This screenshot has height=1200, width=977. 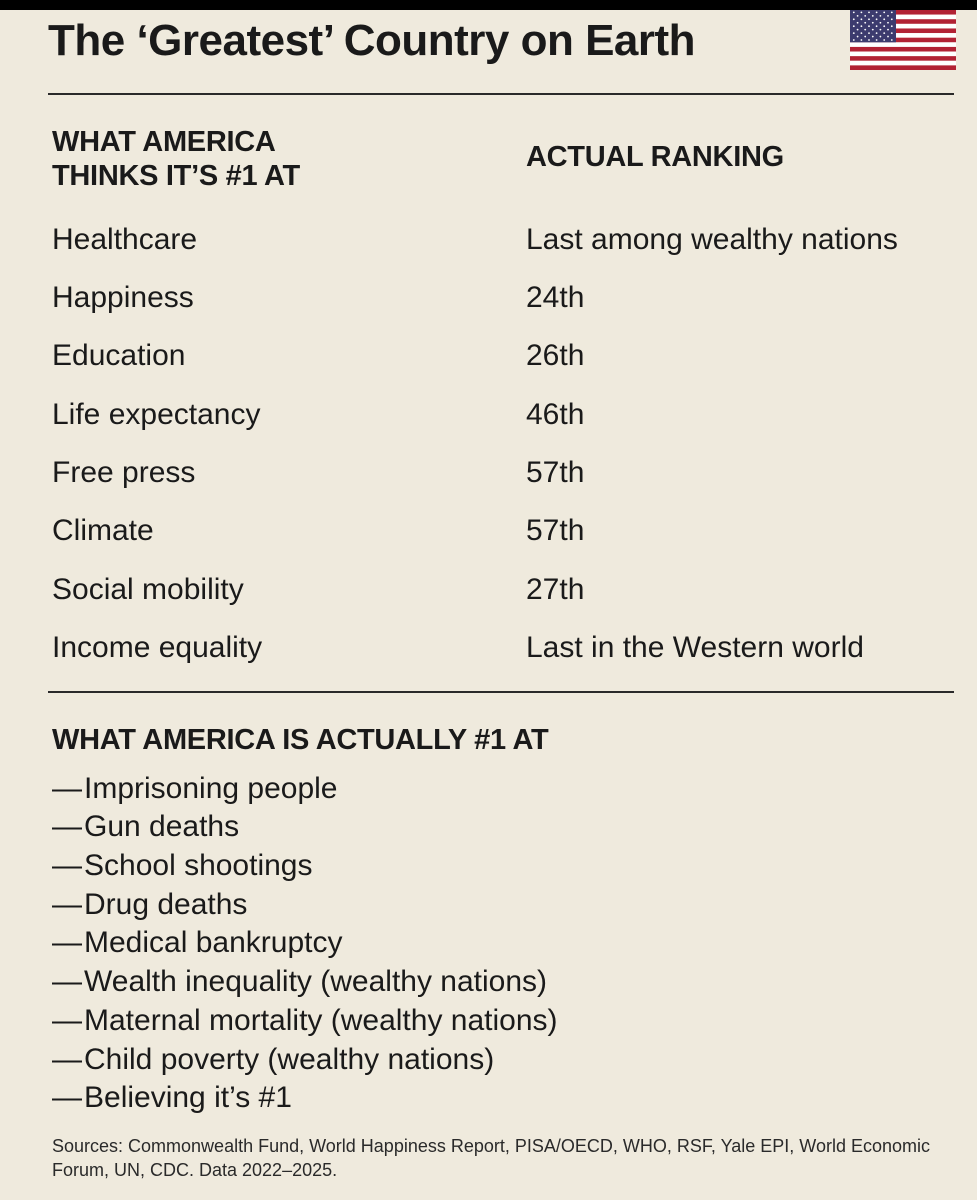 I want to click on list-item: —Imprisoning people, so click(x=195, y=789).